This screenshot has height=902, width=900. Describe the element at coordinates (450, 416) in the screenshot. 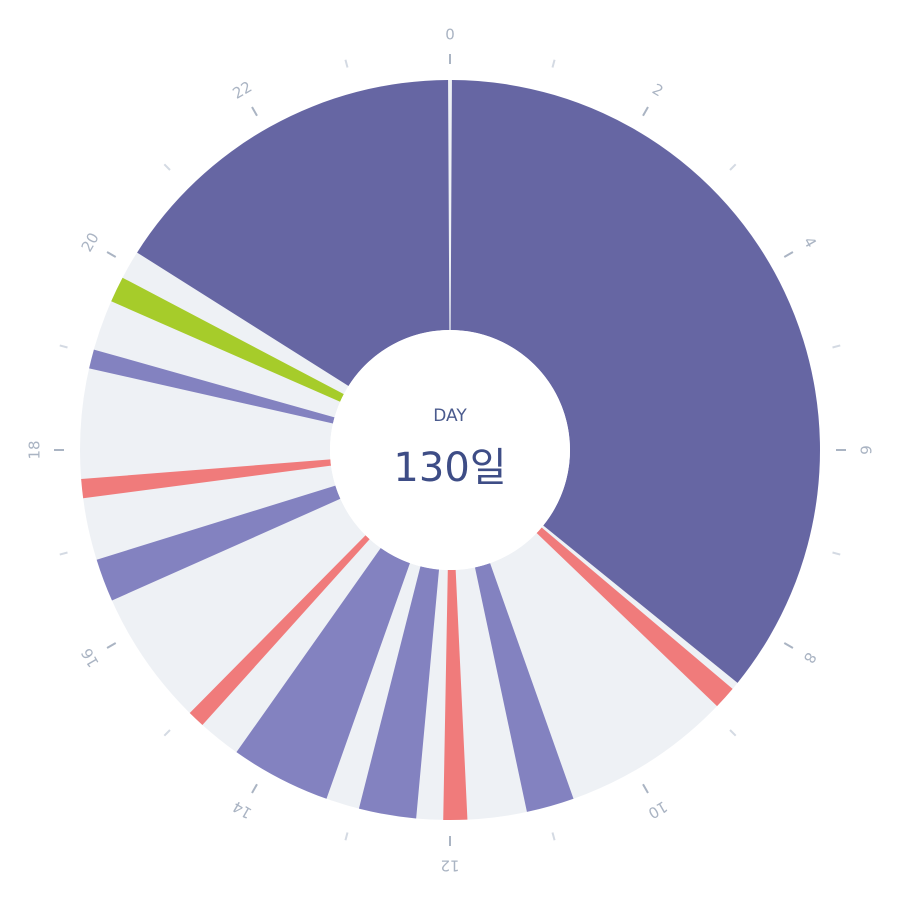

I see `center-label: DAY` at that location.